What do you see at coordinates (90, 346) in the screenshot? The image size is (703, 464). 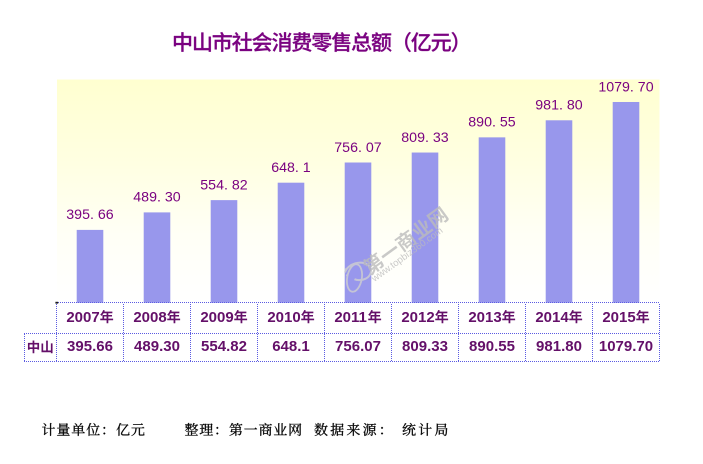 I see `svg-text: 395.66` at bounding box center [90, 346].